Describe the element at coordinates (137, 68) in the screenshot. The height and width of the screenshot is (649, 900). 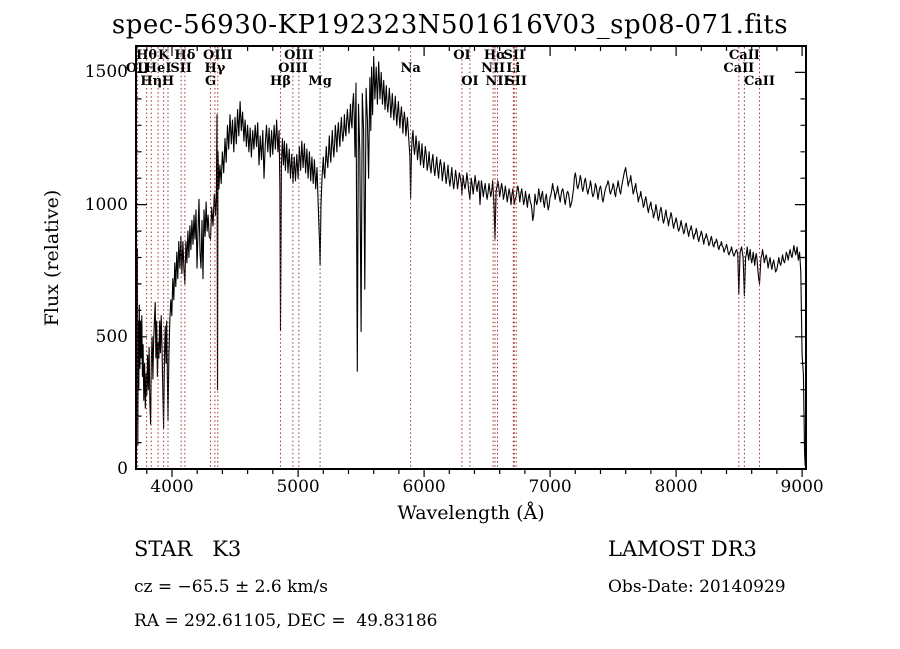
I see `spectral-line-label: OII` at that location.